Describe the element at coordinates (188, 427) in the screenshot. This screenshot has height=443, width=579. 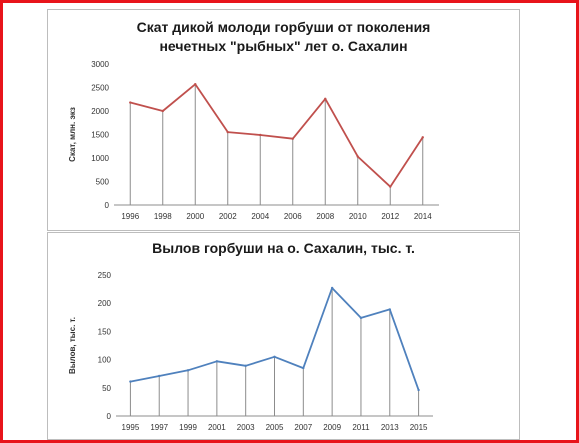
I see `x-tick-label: 1999` at that location.